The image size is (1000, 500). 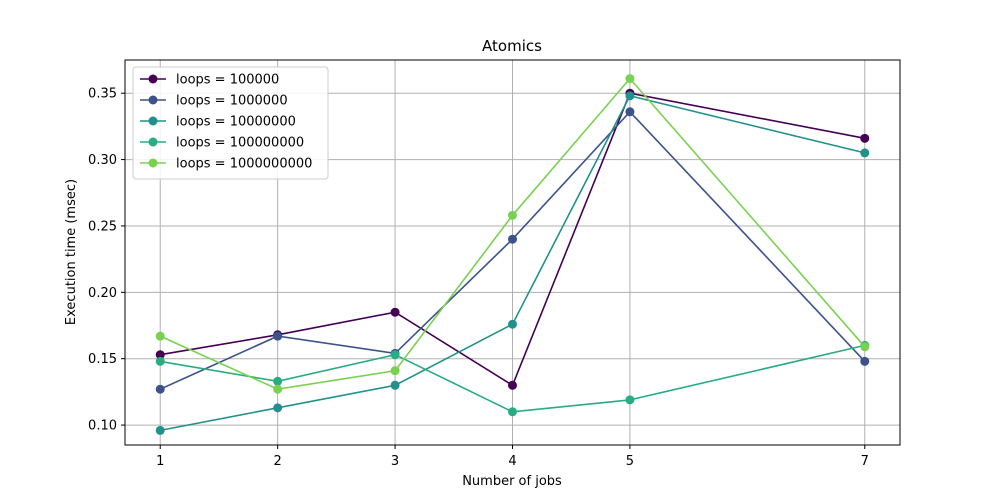 I want to click on legend-item: loops = 10000000, so click(x=218, y=122).